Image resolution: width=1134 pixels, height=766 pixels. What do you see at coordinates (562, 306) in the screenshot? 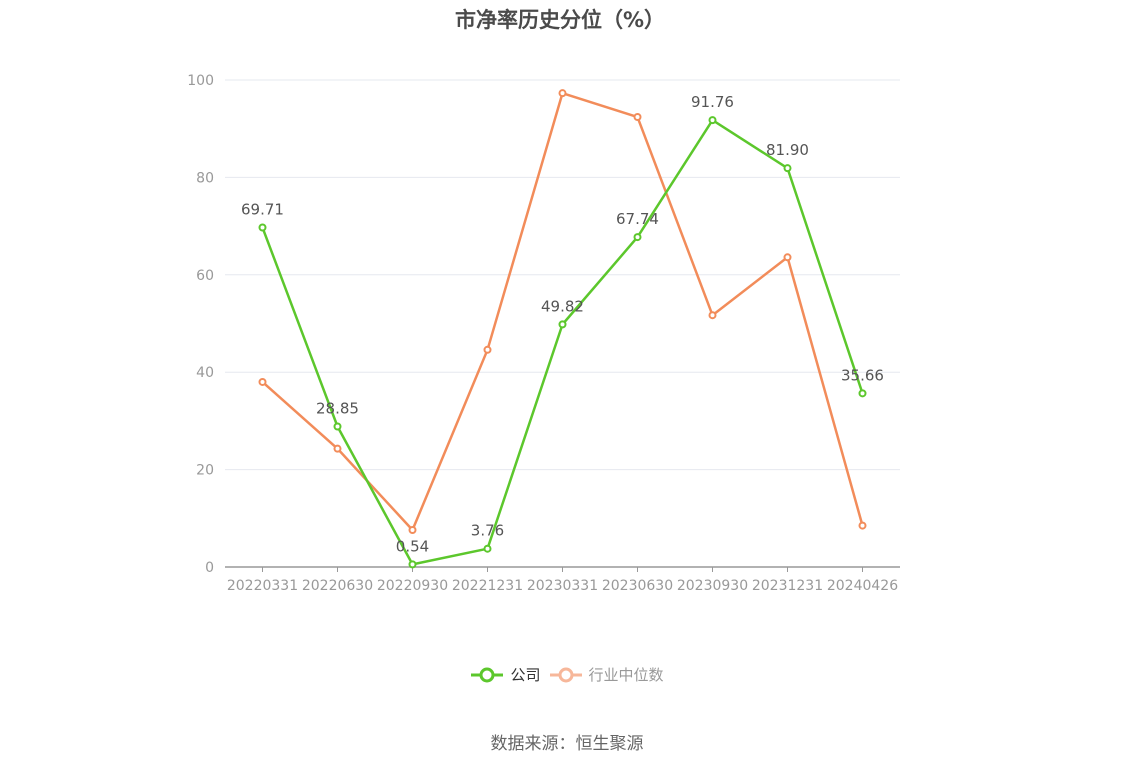
I see `data-label: 49.82` at bounding box center [562, 306].